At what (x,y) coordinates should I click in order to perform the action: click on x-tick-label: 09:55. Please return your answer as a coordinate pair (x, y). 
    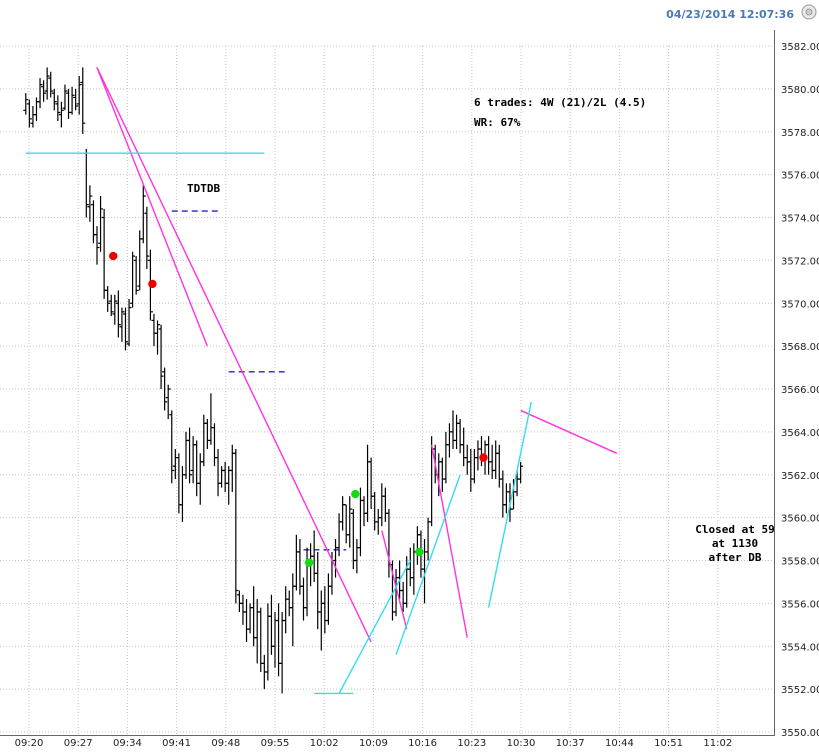
    Looking at the image, I should click on (275, 743).